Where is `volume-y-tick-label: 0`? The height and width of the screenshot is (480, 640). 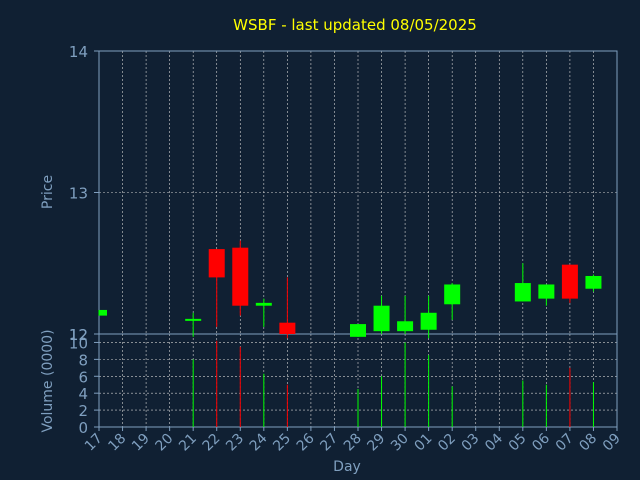 volume-y-tick-label: 0 is located at coordinates (83, 428).